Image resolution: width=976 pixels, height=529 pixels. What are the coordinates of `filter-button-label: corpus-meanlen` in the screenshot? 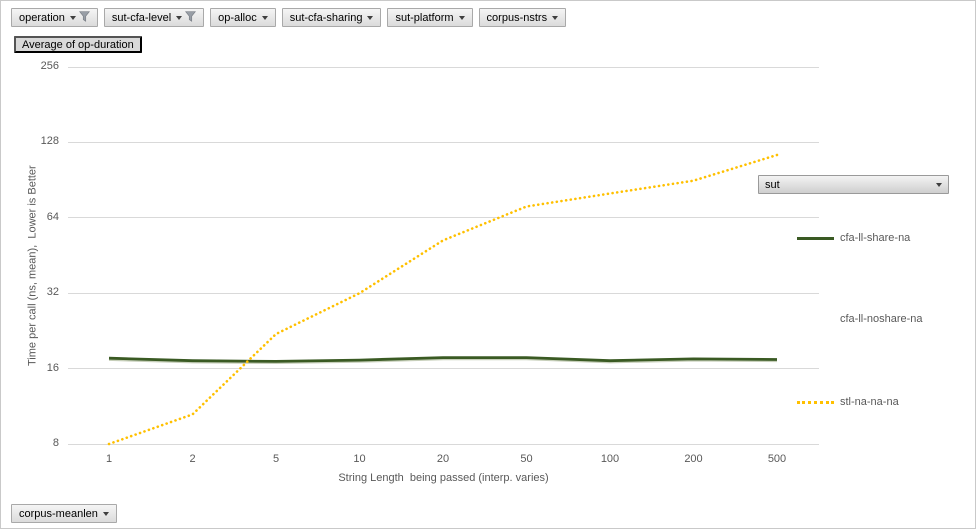 It's located at (58, 513).